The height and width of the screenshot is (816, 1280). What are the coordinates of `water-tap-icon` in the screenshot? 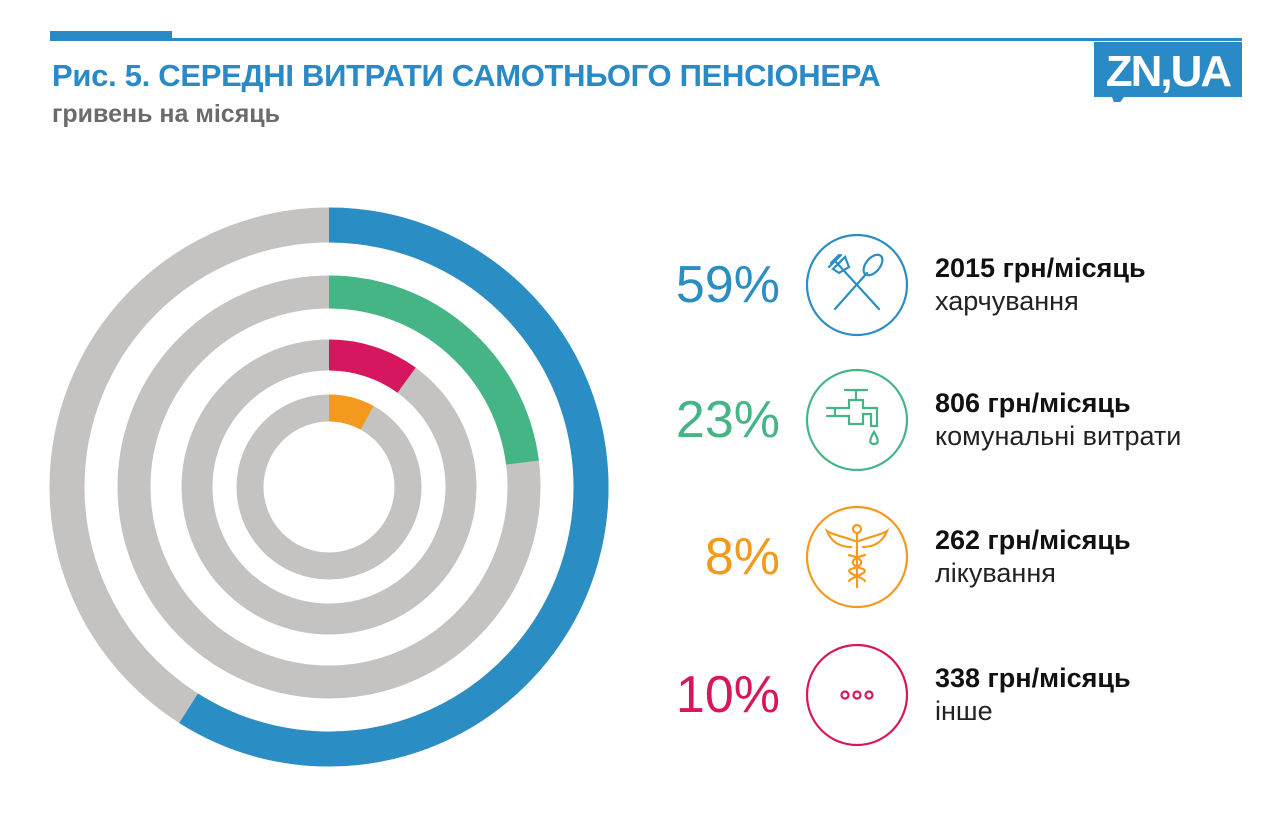 It's located at (857, 420).